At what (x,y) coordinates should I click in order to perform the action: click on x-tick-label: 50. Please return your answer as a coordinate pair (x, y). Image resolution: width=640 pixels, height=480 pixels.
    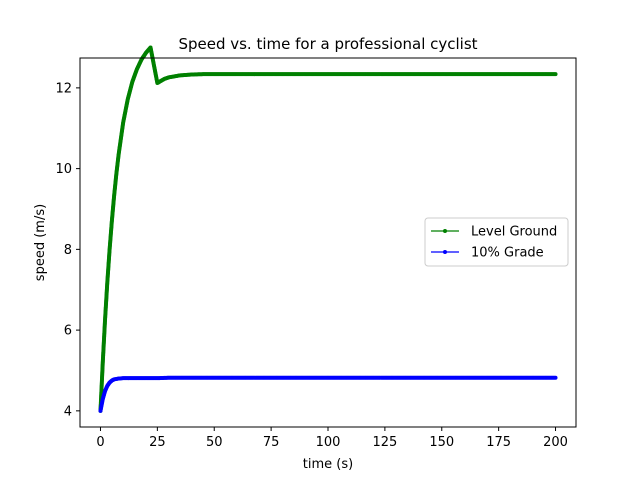
    Looking at the image, I should click on (214, 442).